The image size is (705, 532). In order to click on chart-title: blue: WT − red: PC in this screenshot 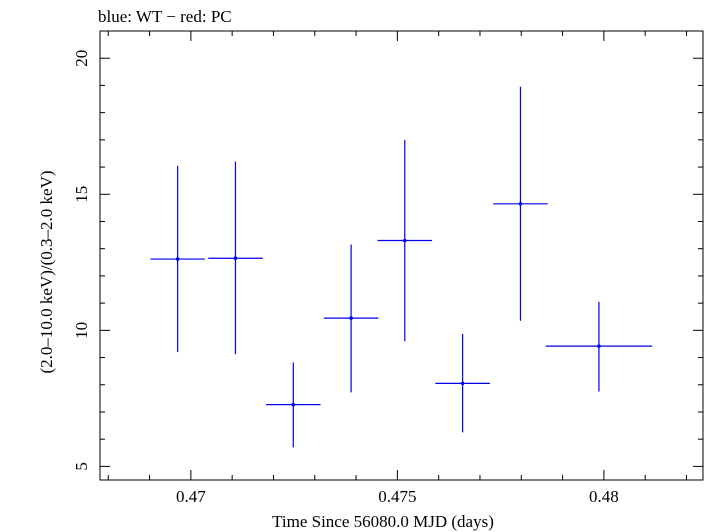, I will do `click(165, 16)`.